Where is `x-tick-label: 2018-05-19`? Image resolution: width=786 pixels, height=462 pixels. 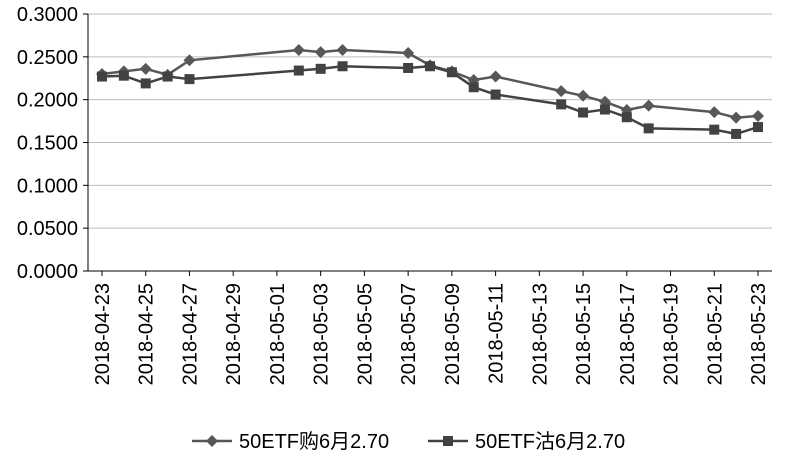 x-tick-label: 2018-05-19 is located at coordinates (672, 334).